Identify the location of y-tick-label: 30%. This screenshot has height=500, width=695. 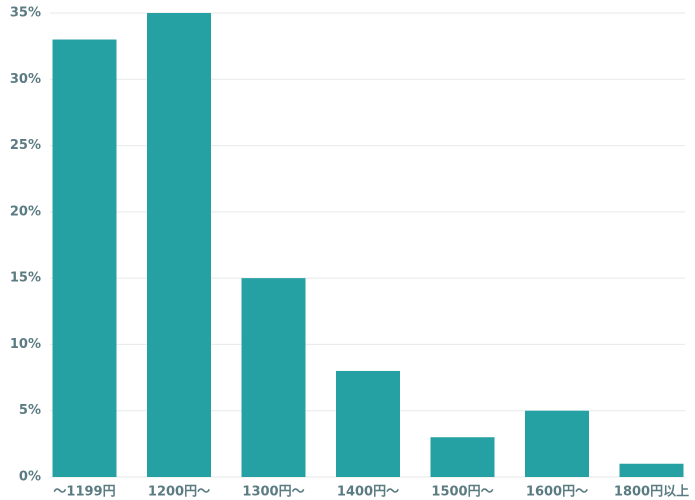
(25, 79).